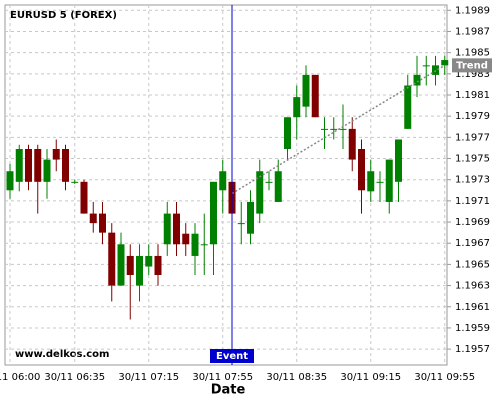 The image size is (500, 400). What do you see at coordinates (472, 31) in the screenshot?
I see `y-tick-label: 1.1987` at bounding box center [472, 31].